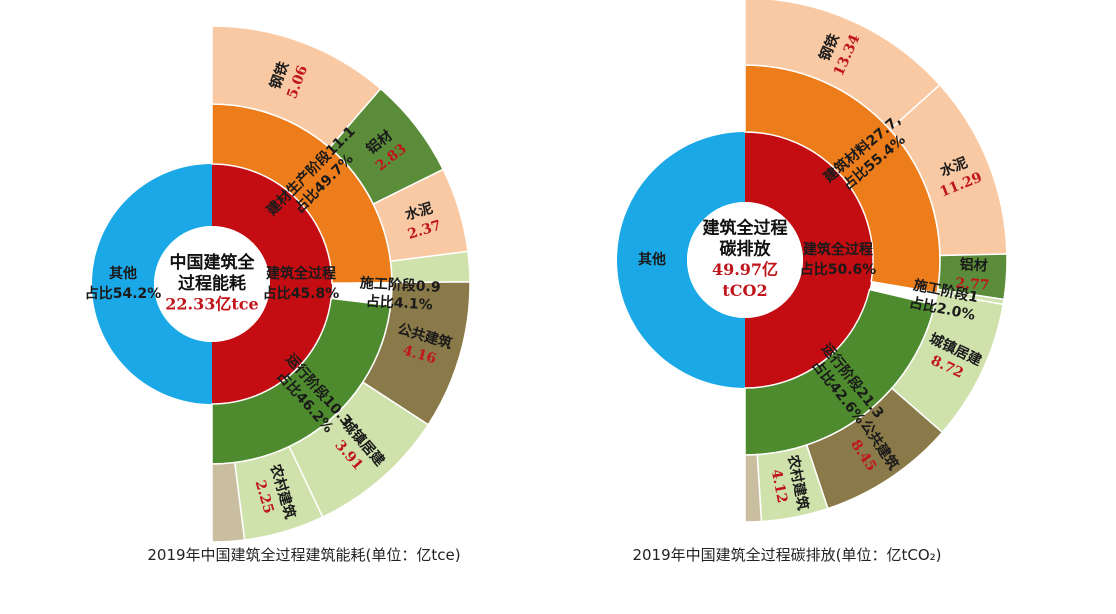 This screenshot has height=614, width=1116. I want to click on center-title-line2: 碳排放, so click(746, 249).